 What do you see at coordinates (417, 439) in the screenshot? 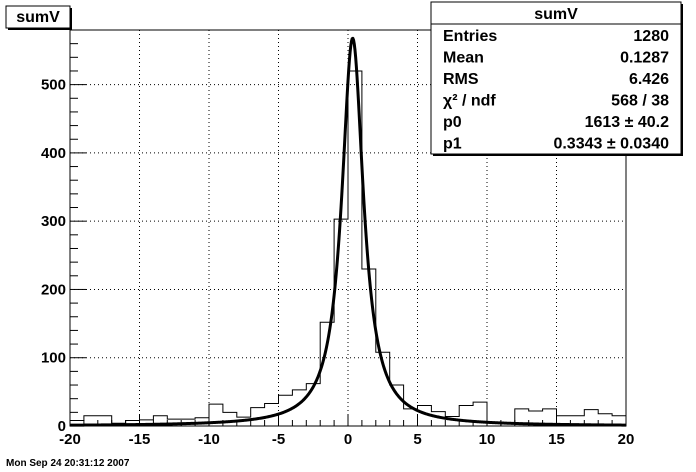
I see `x-tick-label: 5` at bounding box center [417, 439].